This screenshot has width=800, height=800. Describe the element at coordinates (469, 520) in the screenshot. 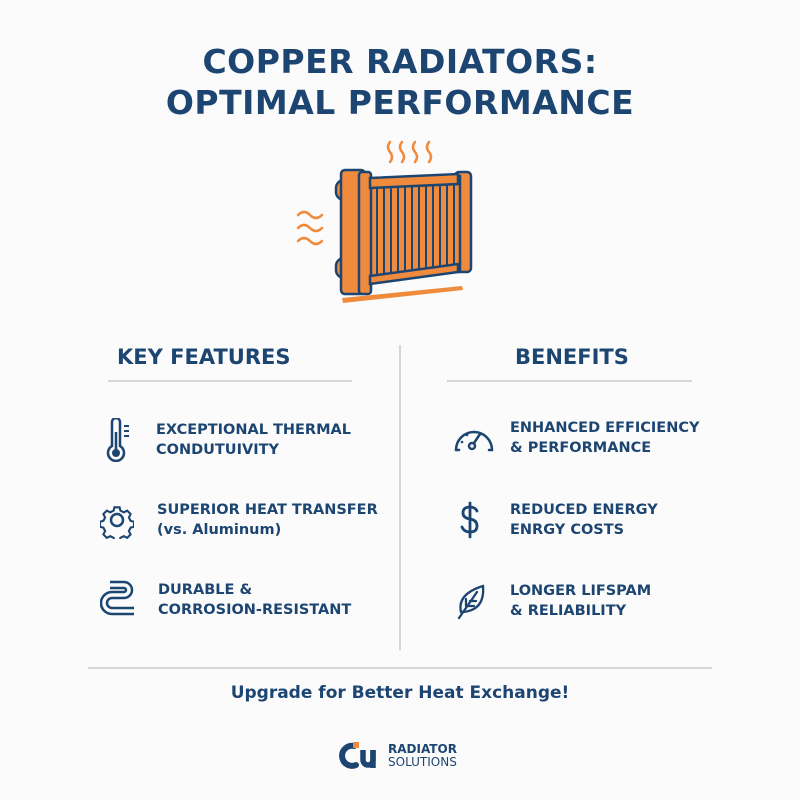

I see `dollar-icon` at that location.